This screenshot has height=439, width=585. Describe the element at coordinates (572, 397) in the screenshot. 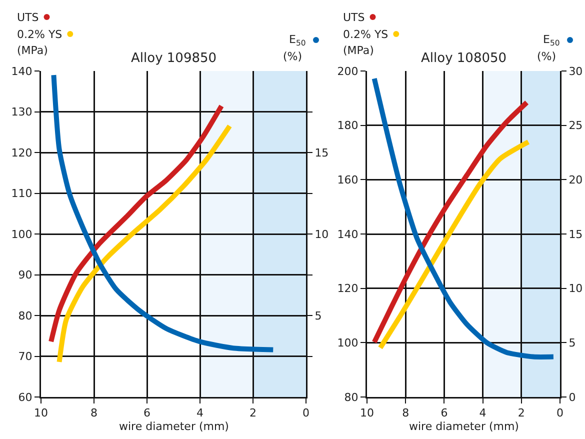

I see `y2-tick-label: 0` at that location.